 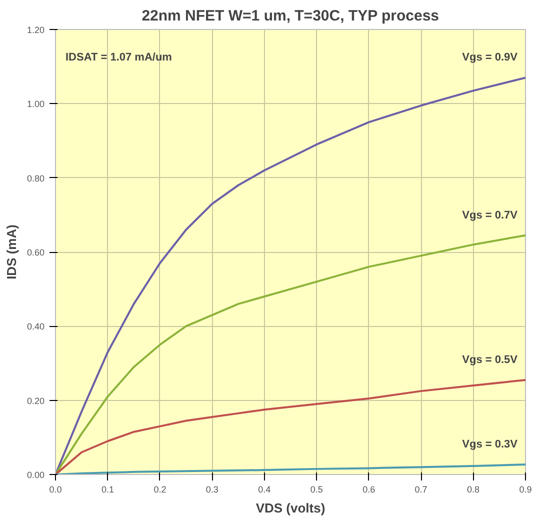 What do you see at coordinates (35, 475) in the screenshot?
I see `y-tick-label: 0.00` at bounding box center [35, 475].